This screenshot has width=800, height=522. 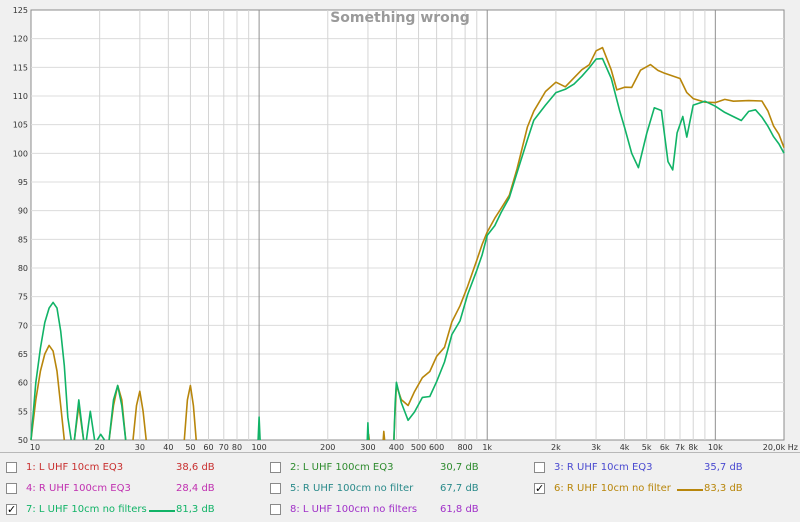 I want to click on x-tick-label: 60, so click(x=208, y=447).